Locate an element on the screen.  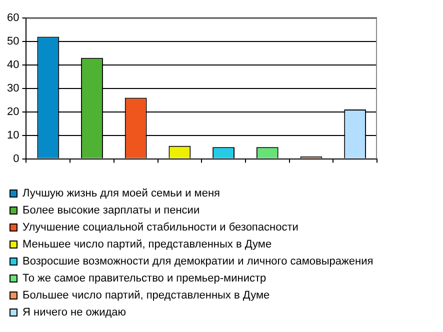
y-tick-label: 40 is located at coordinates (13, 64).